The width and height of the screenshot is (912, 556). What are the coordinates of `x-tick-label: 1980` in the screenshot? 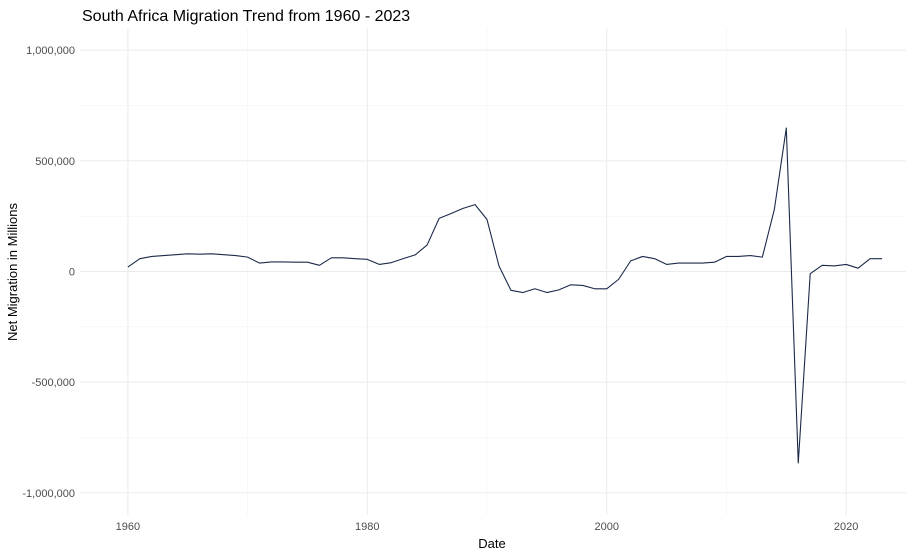 It's located at (367, 527).